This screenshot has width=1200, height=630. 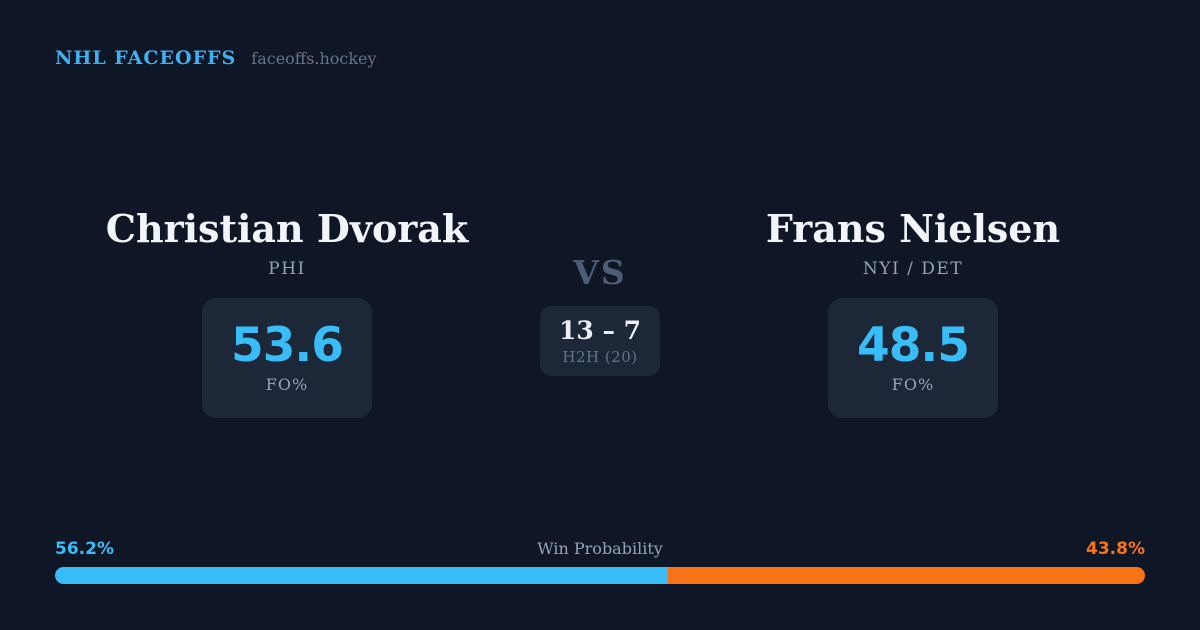 I want to click on player-left-fo-label: FO%, so click(x=287, y=385).